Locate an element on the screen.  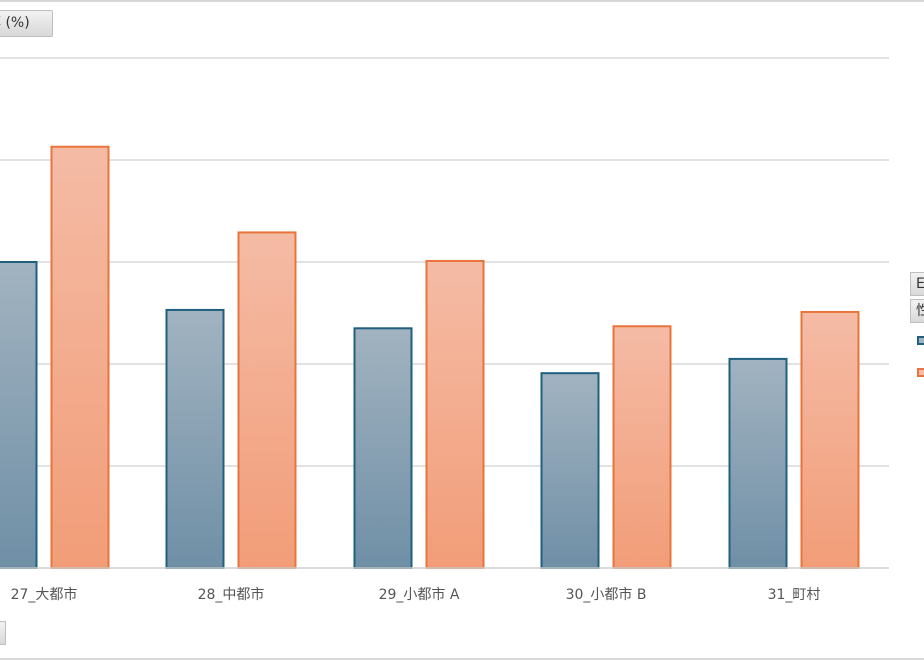
bar-series-1-31_町村 is located at coordinates (758, 463).